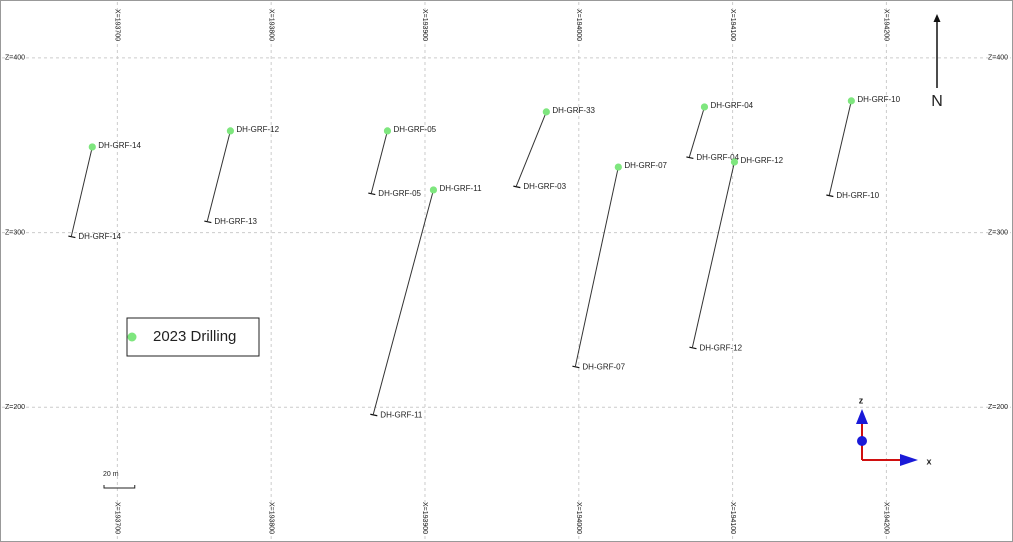  What do you see at coordinates (119, 480) in the screenshot?
I see `scale-bar: 20 m` at bounding box center [119, 480].